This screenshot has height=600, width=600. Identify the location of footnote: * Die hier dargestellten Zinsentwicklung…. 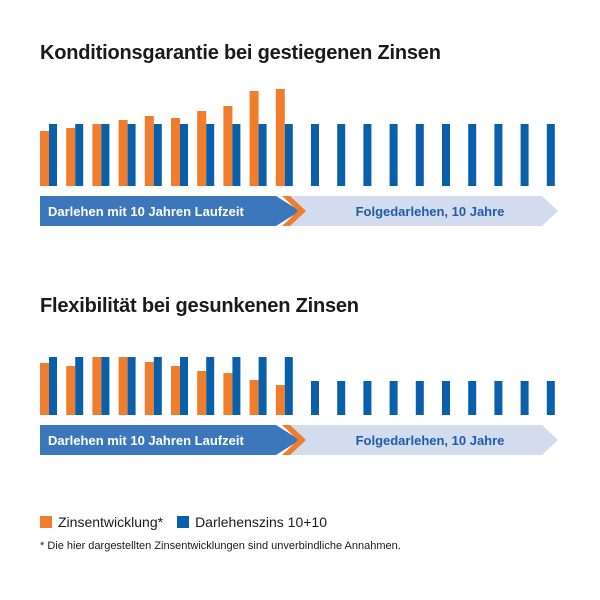
(220, 546).